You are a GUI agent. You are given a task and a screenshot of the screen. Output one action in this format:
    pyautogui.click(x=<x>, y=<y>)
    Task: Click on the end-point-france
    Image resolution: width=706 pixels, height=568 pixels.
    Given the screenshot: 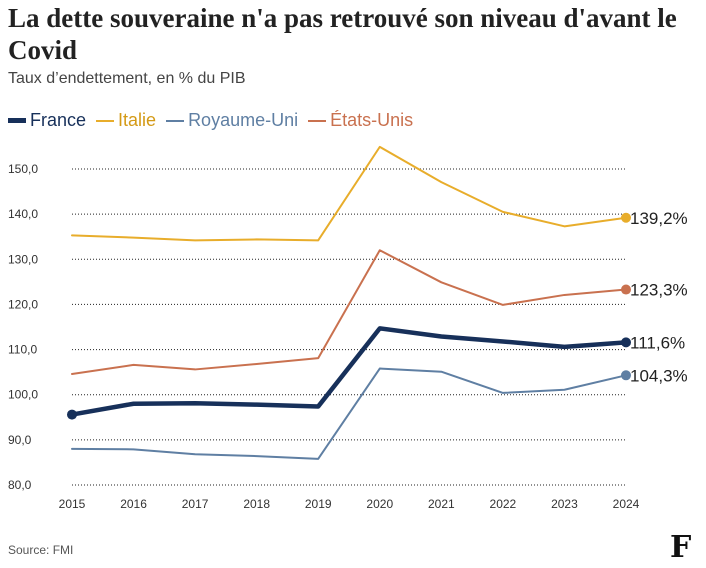 What is the action you would take?
    pyautogui.click(x=626, y=342)
    